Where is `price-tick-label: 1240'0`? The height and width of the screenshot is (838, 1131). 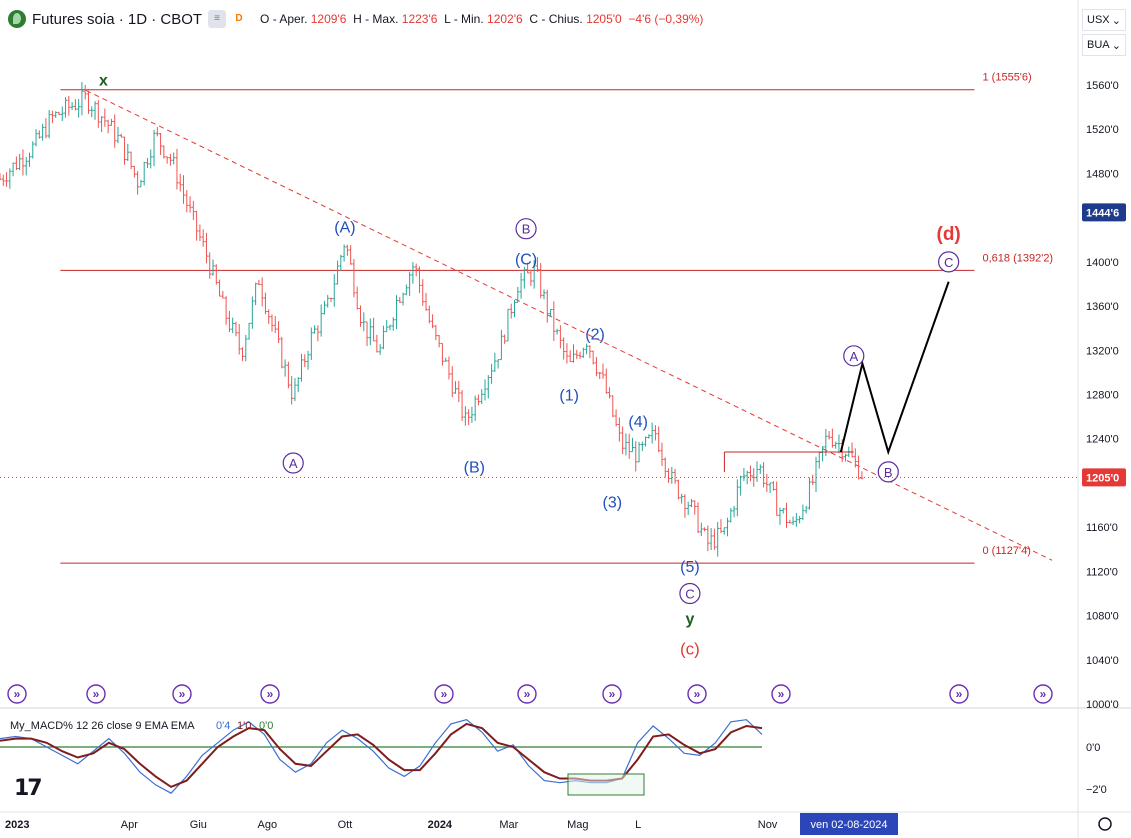 price-tick-label: 1240'0 is located at coordinates (1102, 440).